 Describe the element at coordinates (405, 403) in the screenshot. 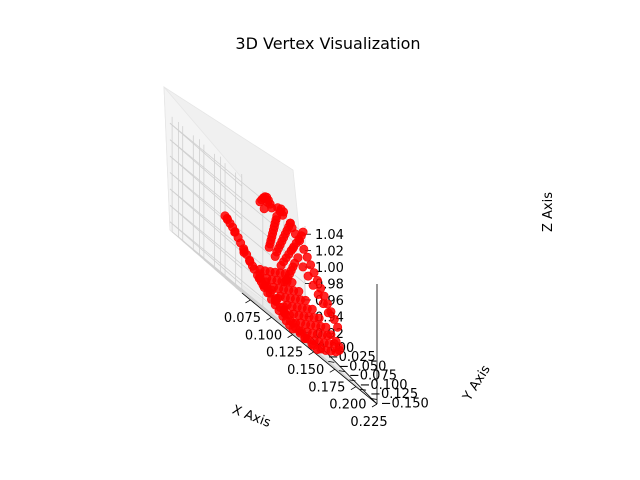

I see `y-tick-label: −0.150` at that location.